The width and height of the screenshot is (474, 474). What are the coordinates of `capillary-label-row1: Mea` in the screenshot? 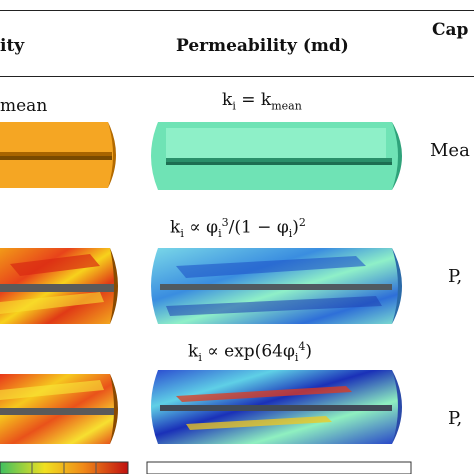 It's located at (450, 150).